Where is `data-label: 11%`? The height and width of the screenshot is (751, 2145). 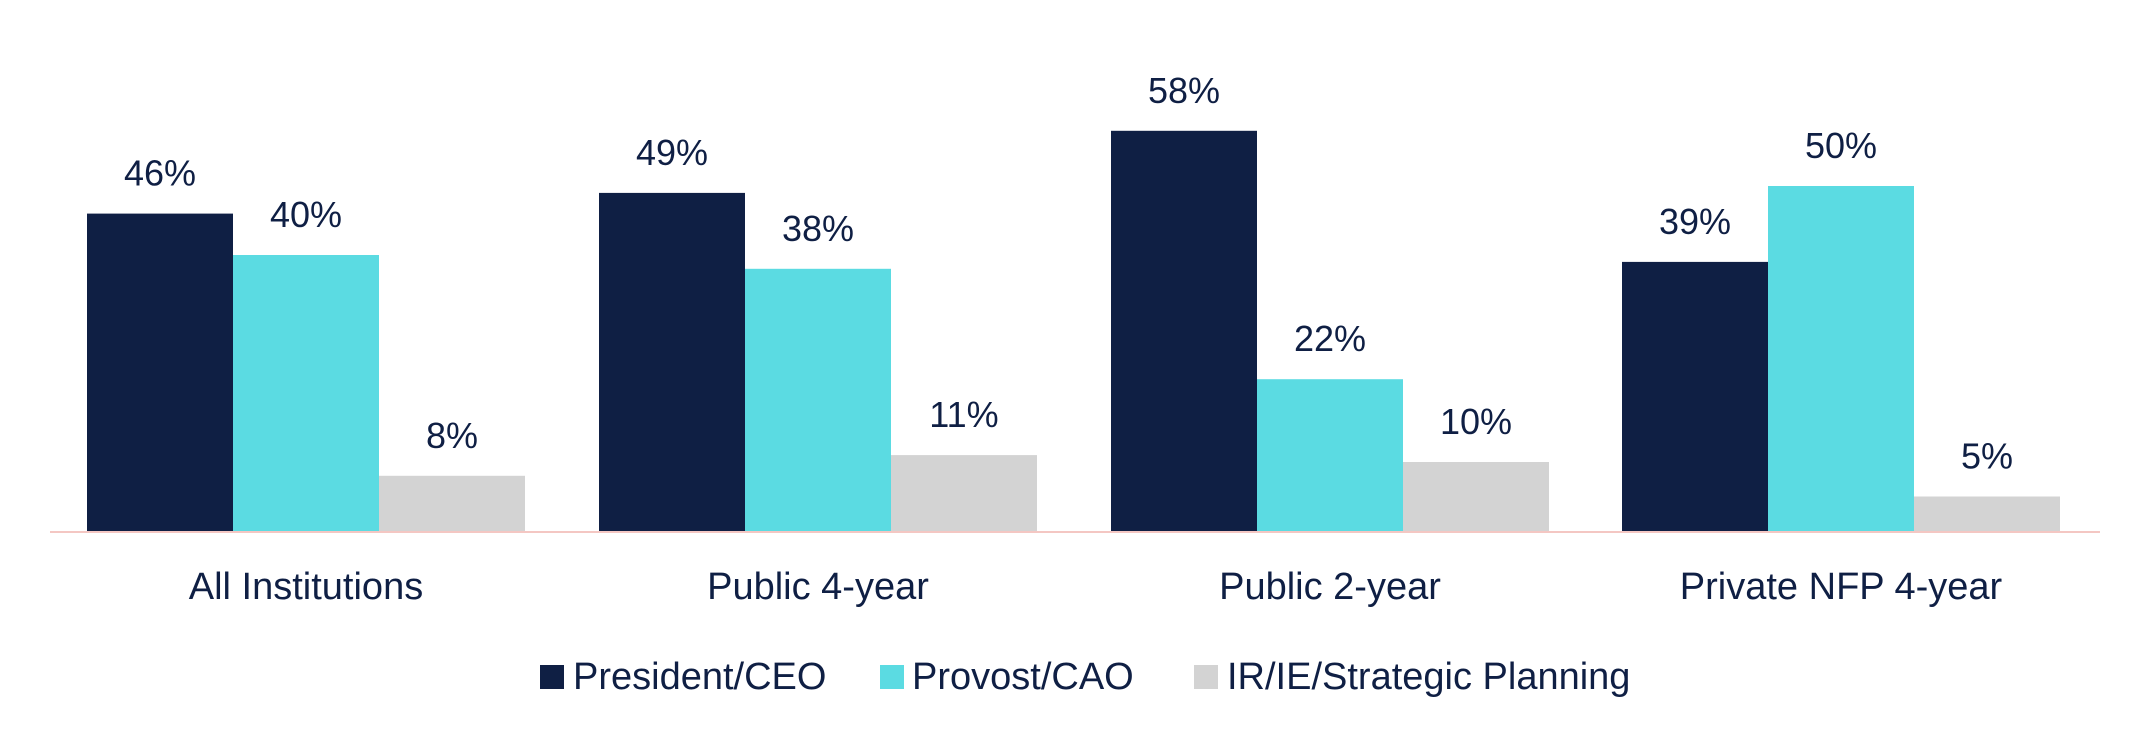 data-label: 11% is located at coordinates (963, 414).